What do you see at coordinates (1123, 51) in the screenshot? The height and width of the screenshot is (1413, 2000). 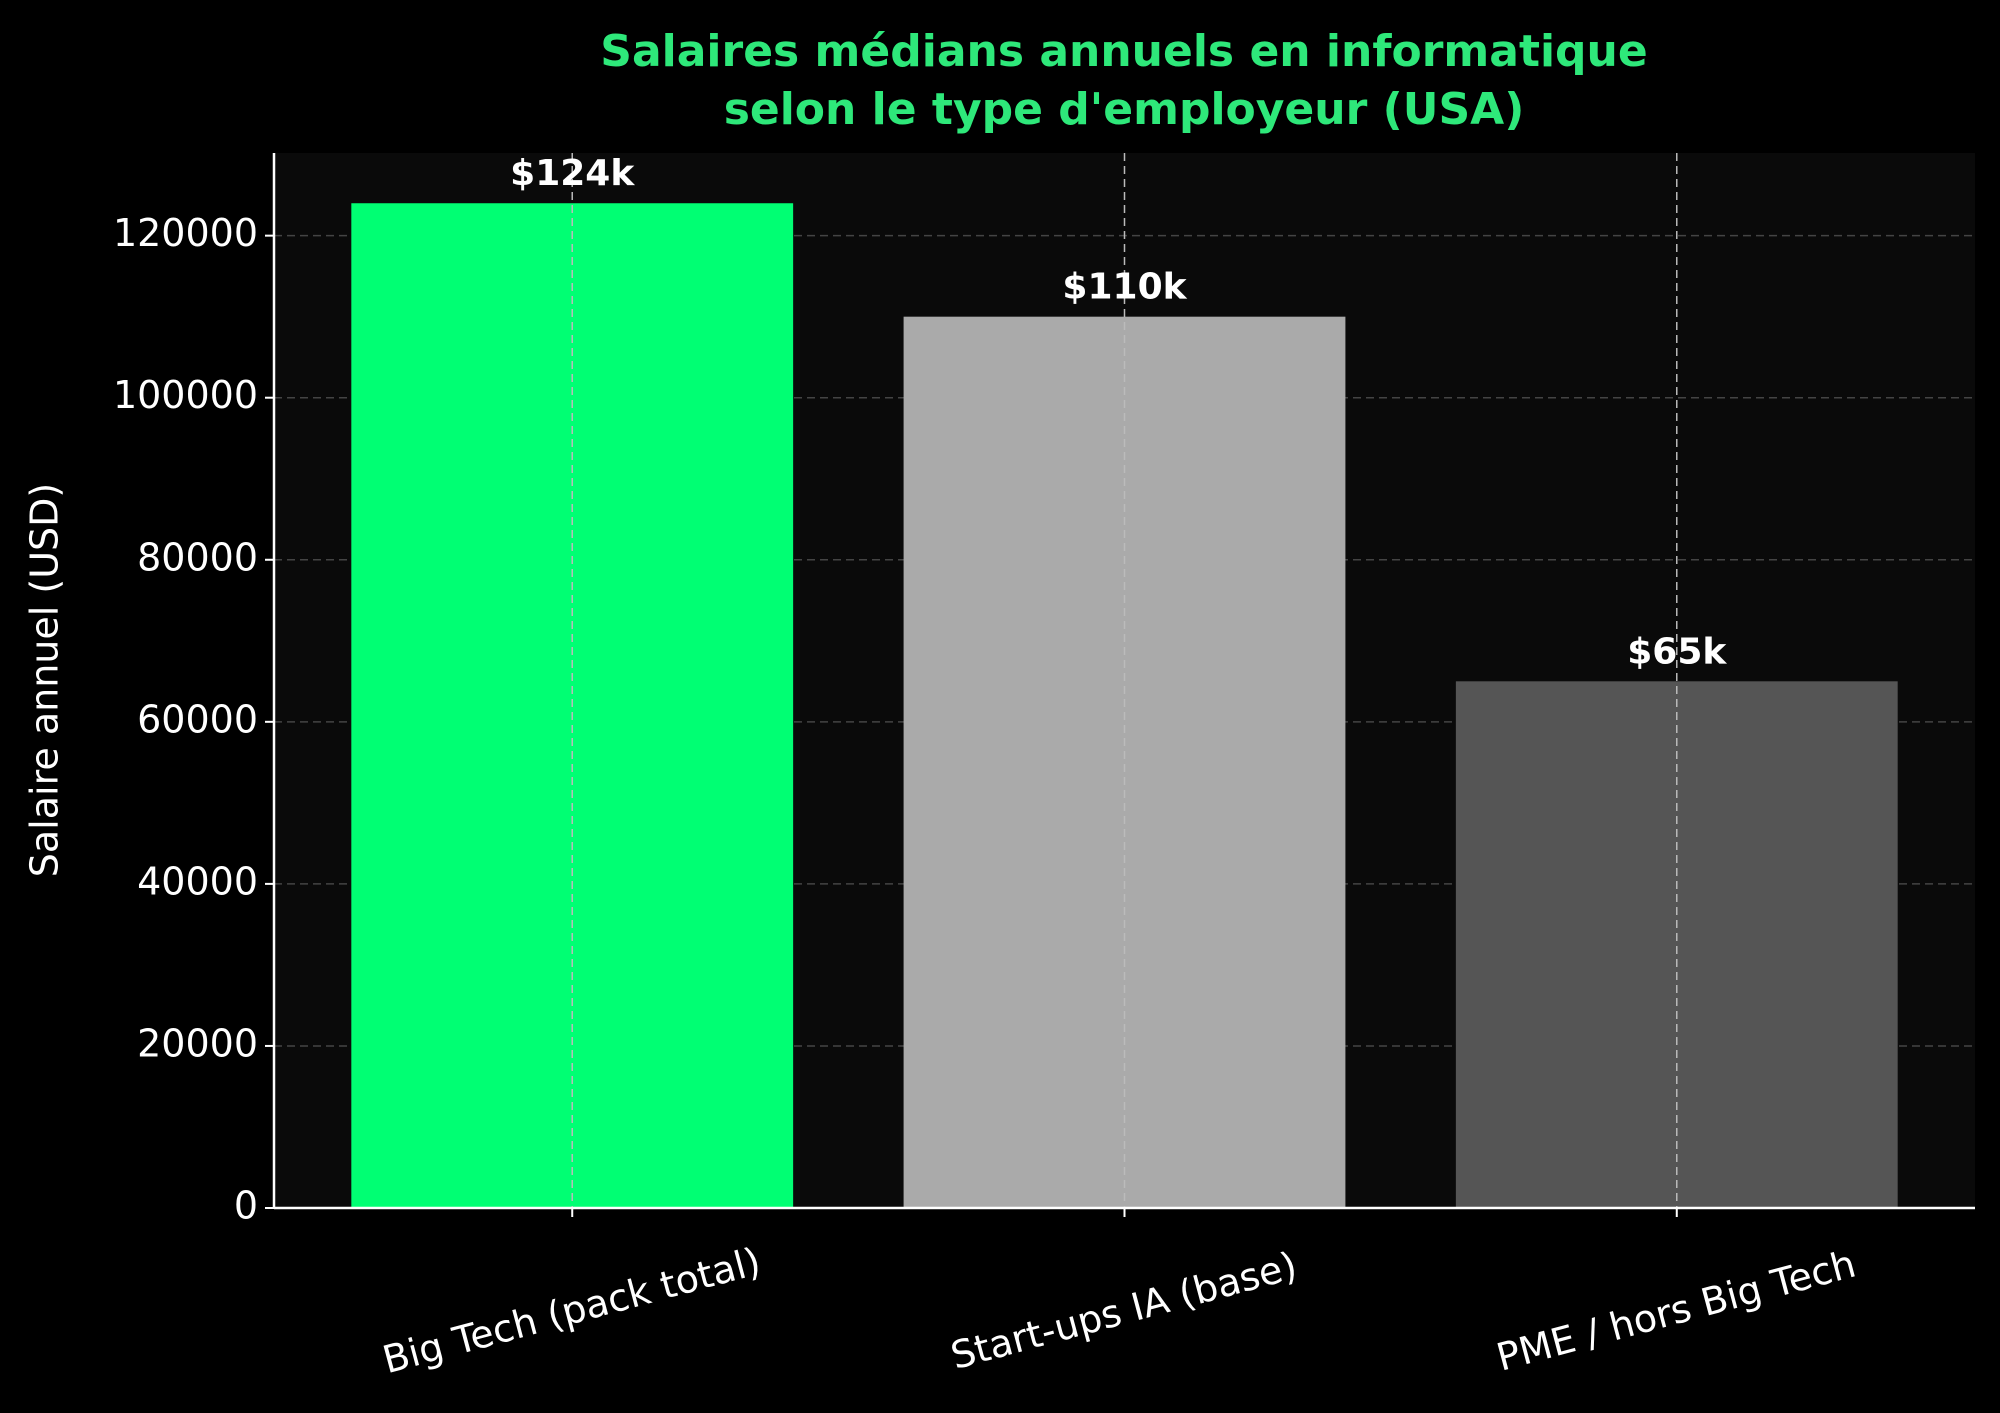 I see `chart-title: Salaires médians annuels en informatique` at bounding box center [1123, 51].